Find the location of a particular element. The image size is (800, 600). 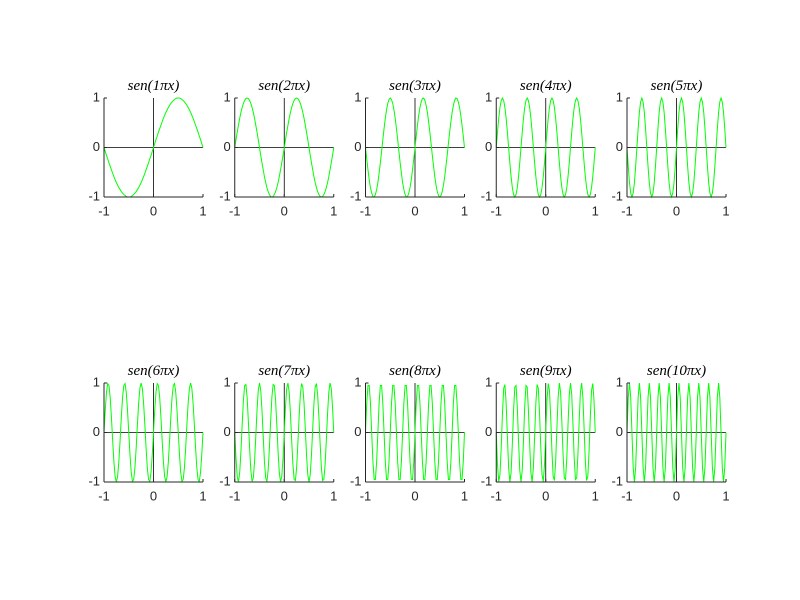

subplot-title: sen(2πx) is located at coordinates (284, 86).